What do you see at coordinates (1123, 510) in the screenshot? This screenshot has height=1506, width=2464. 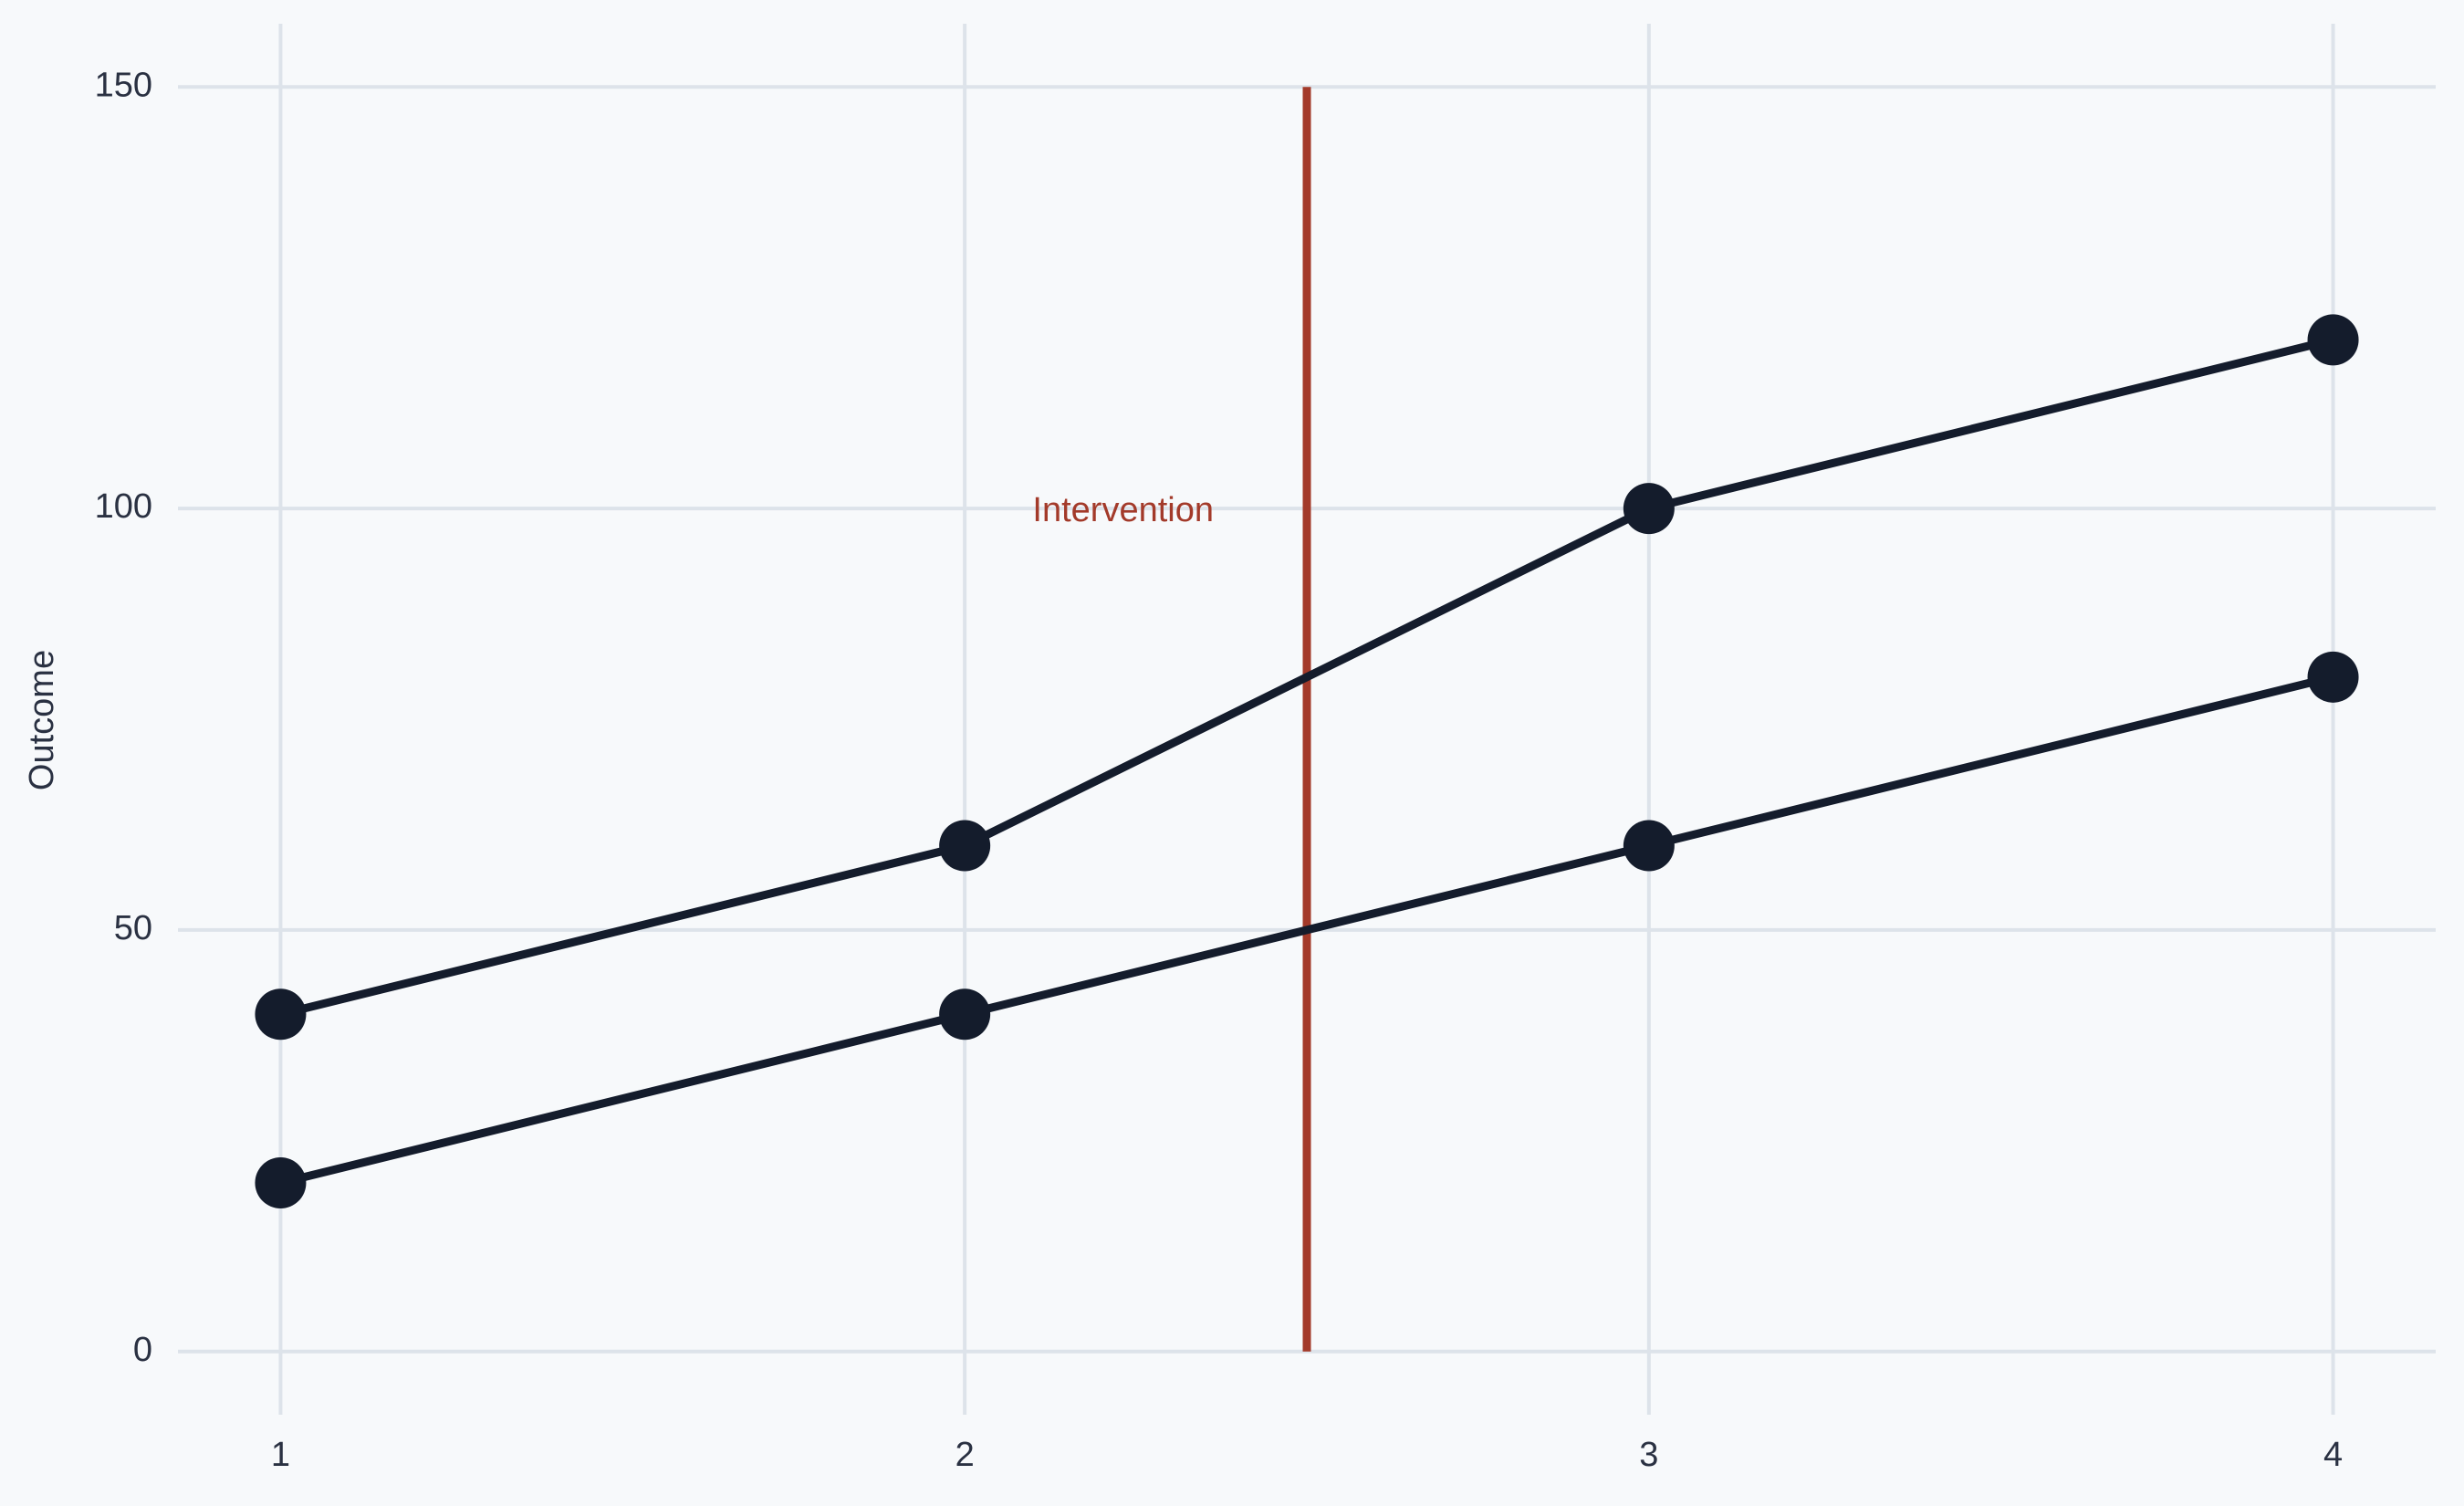 I see `intervention-label: Intervention` at bounding box center [1123, 510].